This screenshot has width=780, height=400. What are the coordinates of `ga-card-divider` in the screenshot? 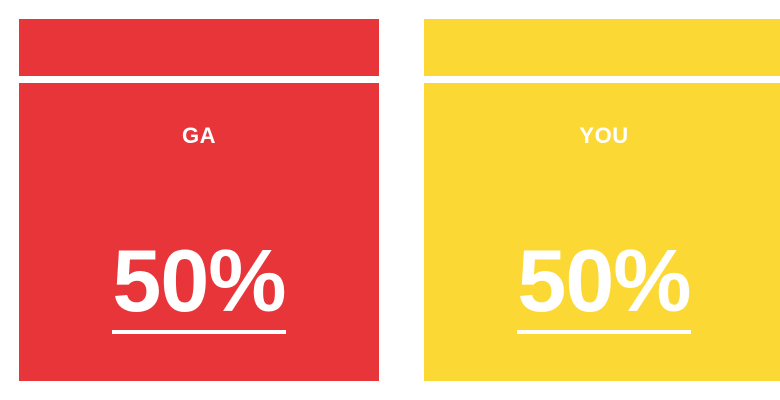 It's located at (199, 79).